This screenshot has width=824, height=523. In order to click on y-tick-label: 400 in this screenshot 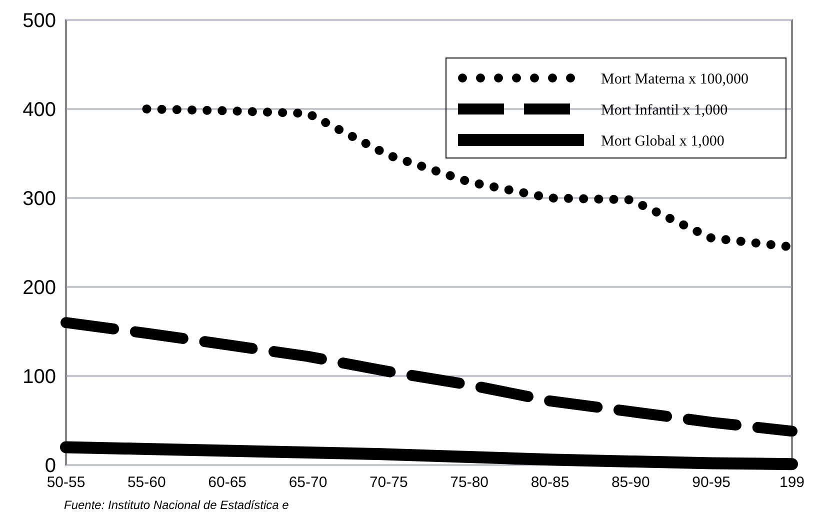, I will do `click(39, 110)`.